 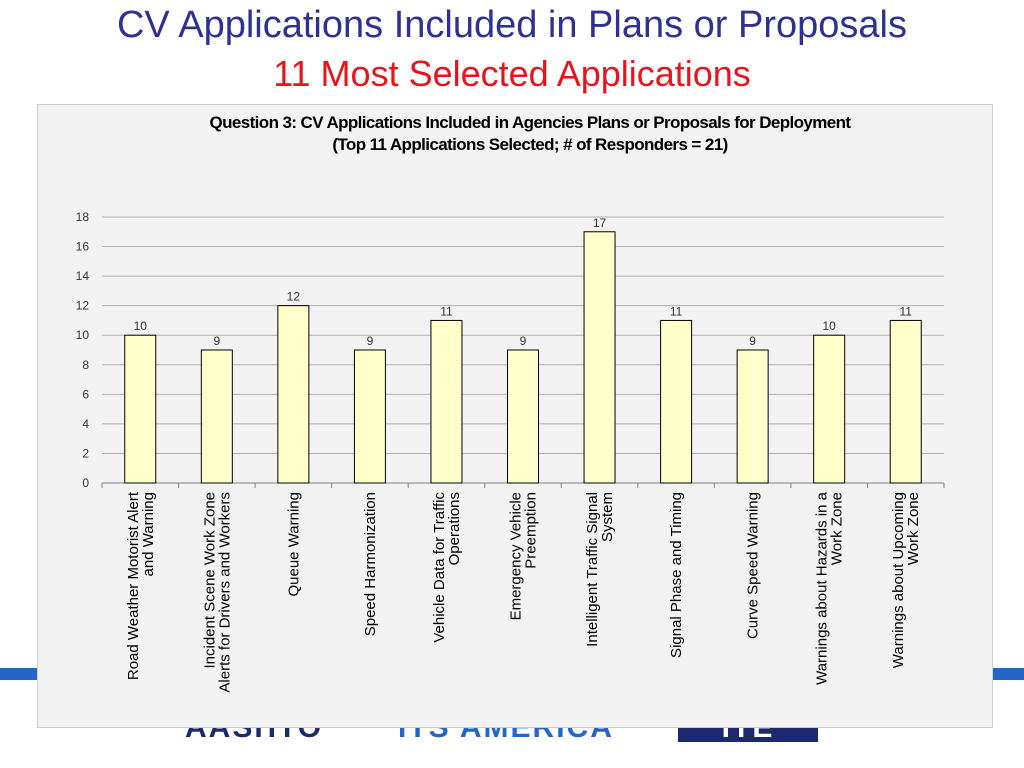 What do you see at coordinates (592, 569) in the screenshot?
I see `x-tick-label-line: Intelligent Traffic Signal` at bounding box center [592, 569].